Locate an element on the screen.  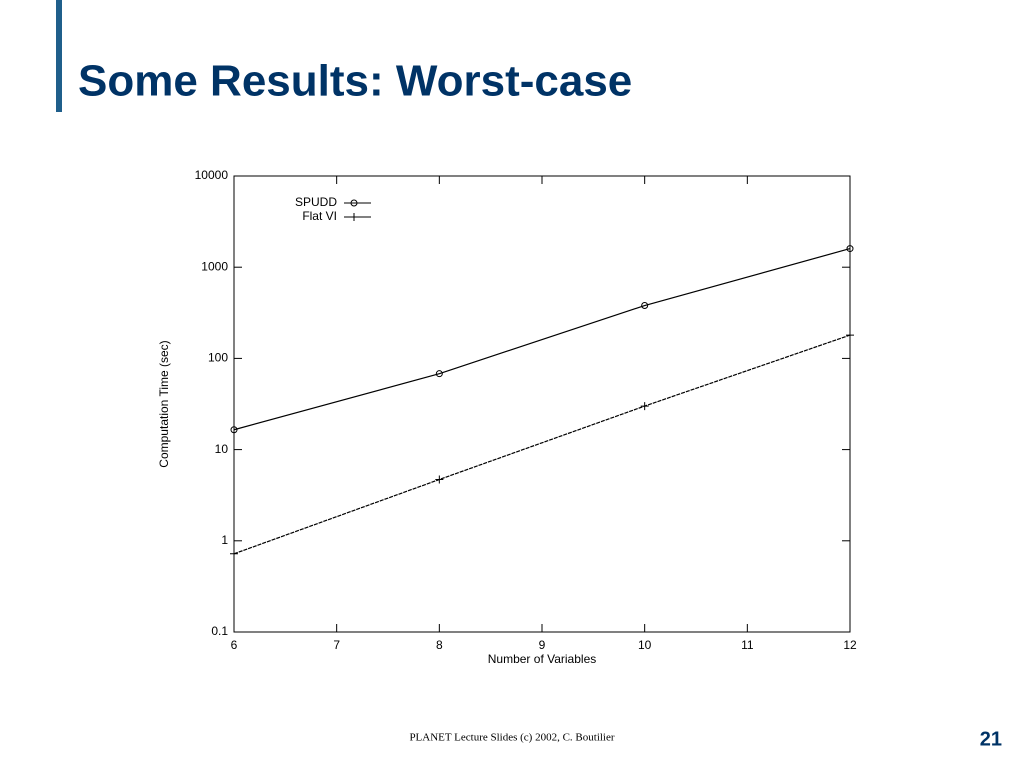
x-tick-label: 9 is located at coordinates (542, 645).